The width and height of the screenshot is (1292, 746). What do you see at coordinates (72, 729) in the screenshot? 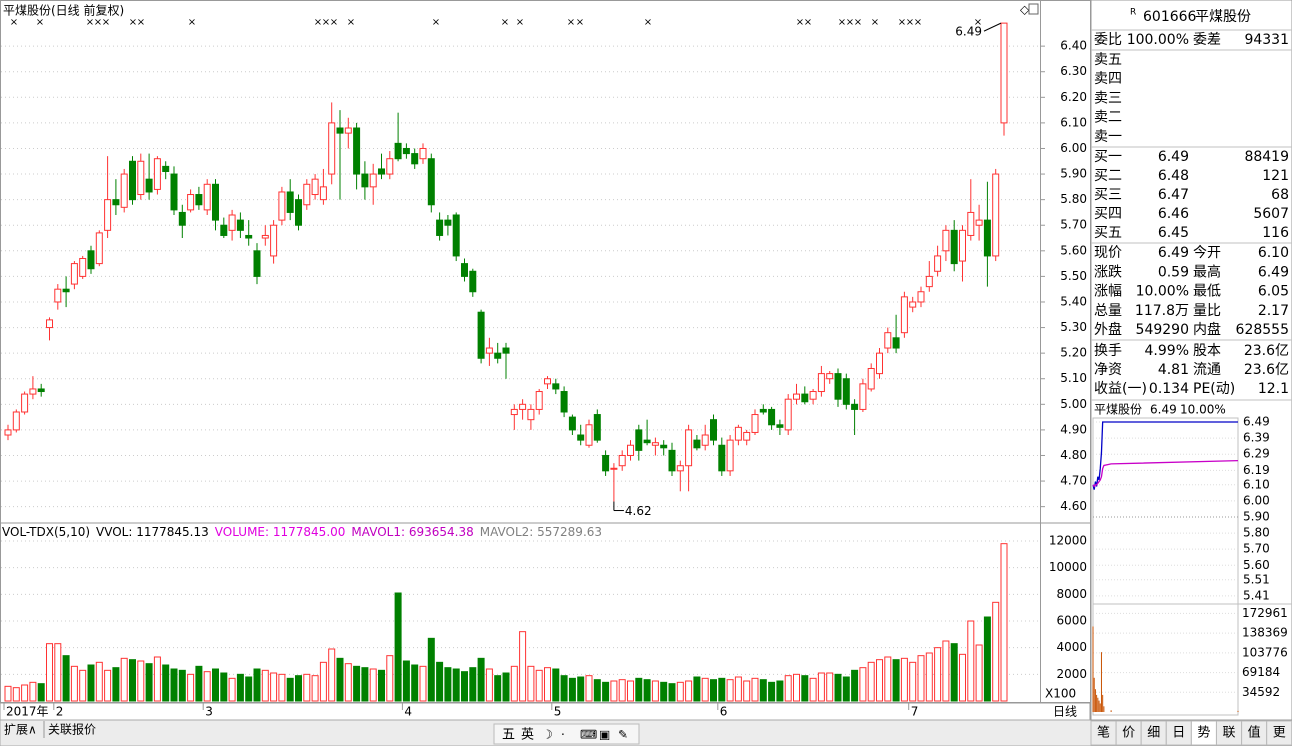
I see `footer-tab: 关联报价` at bounding box center [72, 729].